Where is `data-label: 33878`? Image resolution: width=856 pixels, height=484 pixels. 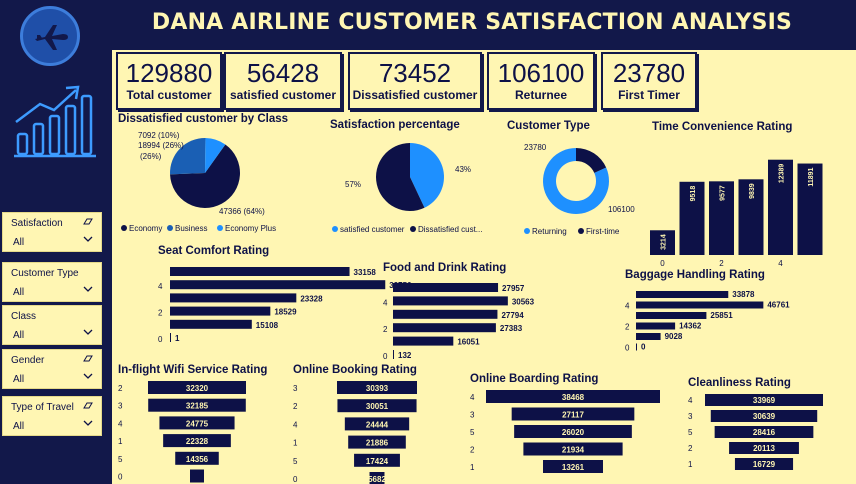 data-label: 33878 is located at coordinates (743, 294).